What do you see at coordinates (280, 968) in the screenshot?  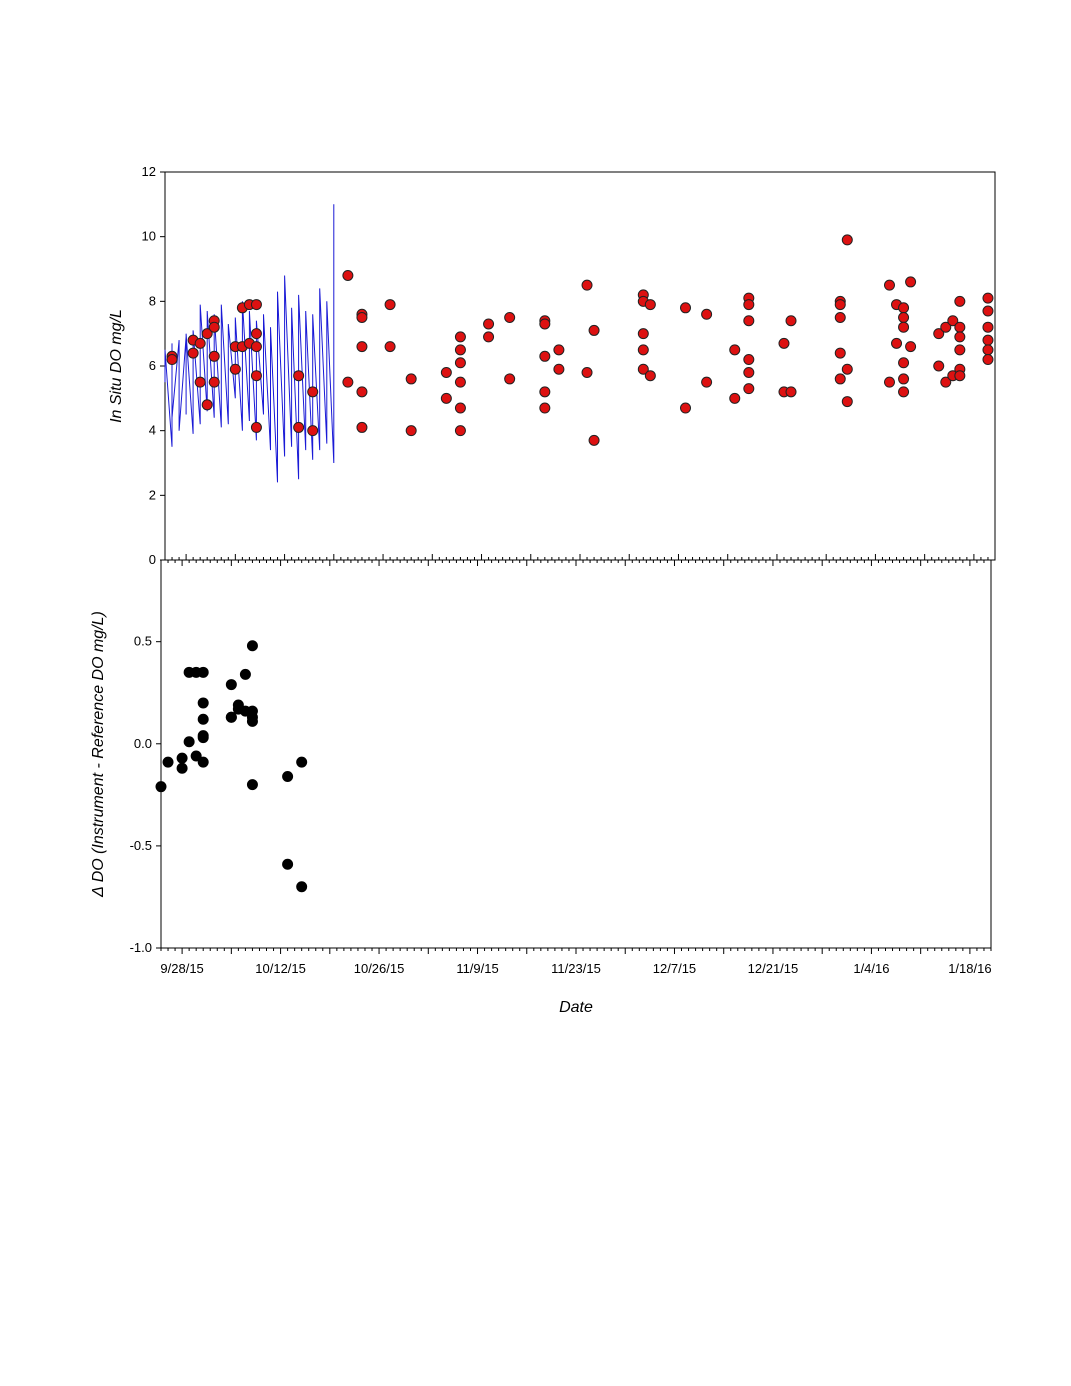 I see `bottom-x-tick-label: 10/12/15` at bounding box center [280, 968].